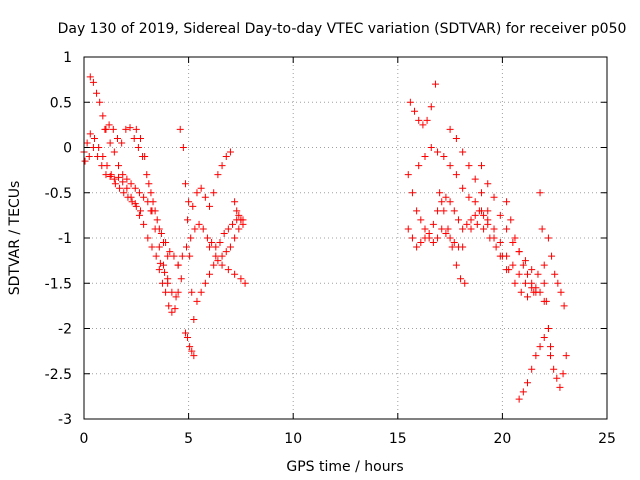 The height and width of the screenshot is (480, 640). What do you see at coordinates (67, 58) in the screenshot?
I see `y-tick-label: 1` at bounding box center [67, 58].